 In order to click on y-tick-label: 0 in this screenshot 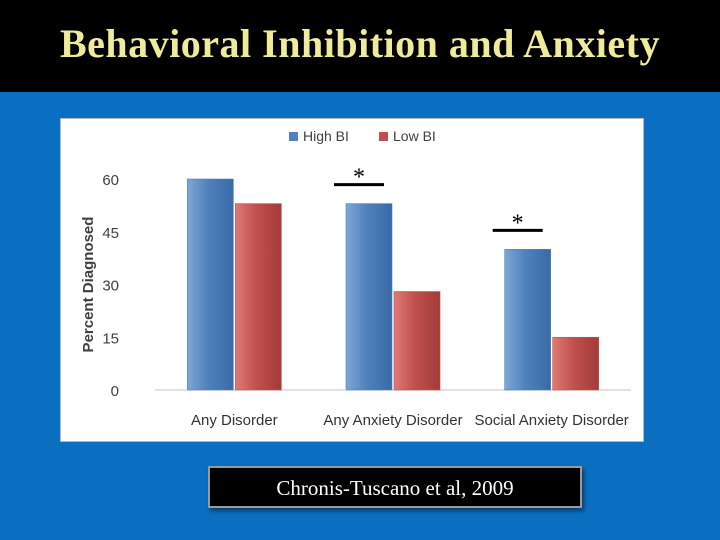, I will do `click(115, 391)`.